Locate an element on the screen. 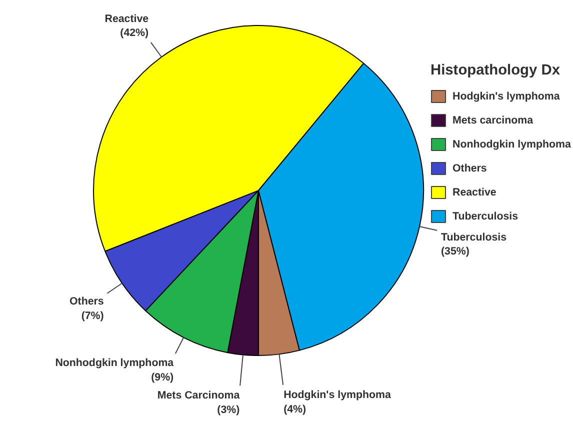 The image size is (573, 432). legend-label: Nonhodgkin lymphoma is located at coordinates (511, 144).